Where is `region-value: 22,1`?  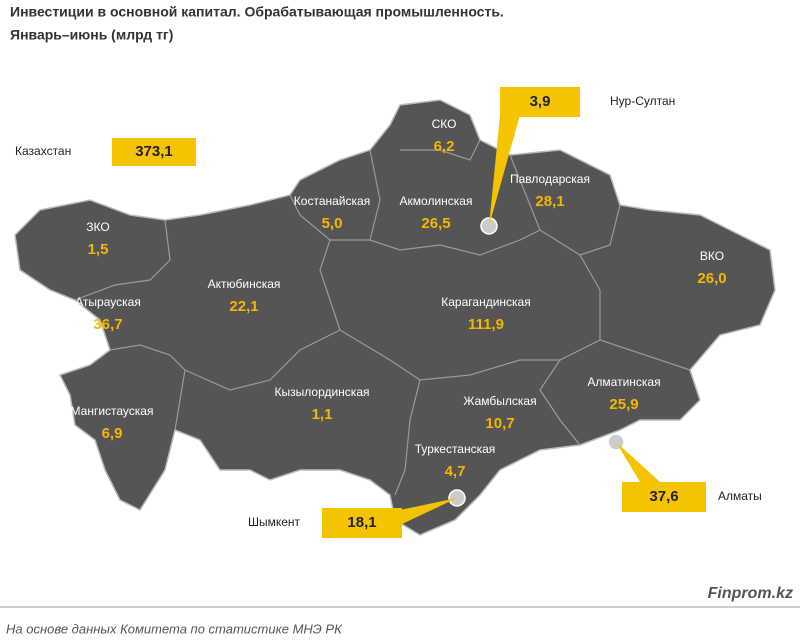 region-value: 22,1 is located at coordinates (243, 306).